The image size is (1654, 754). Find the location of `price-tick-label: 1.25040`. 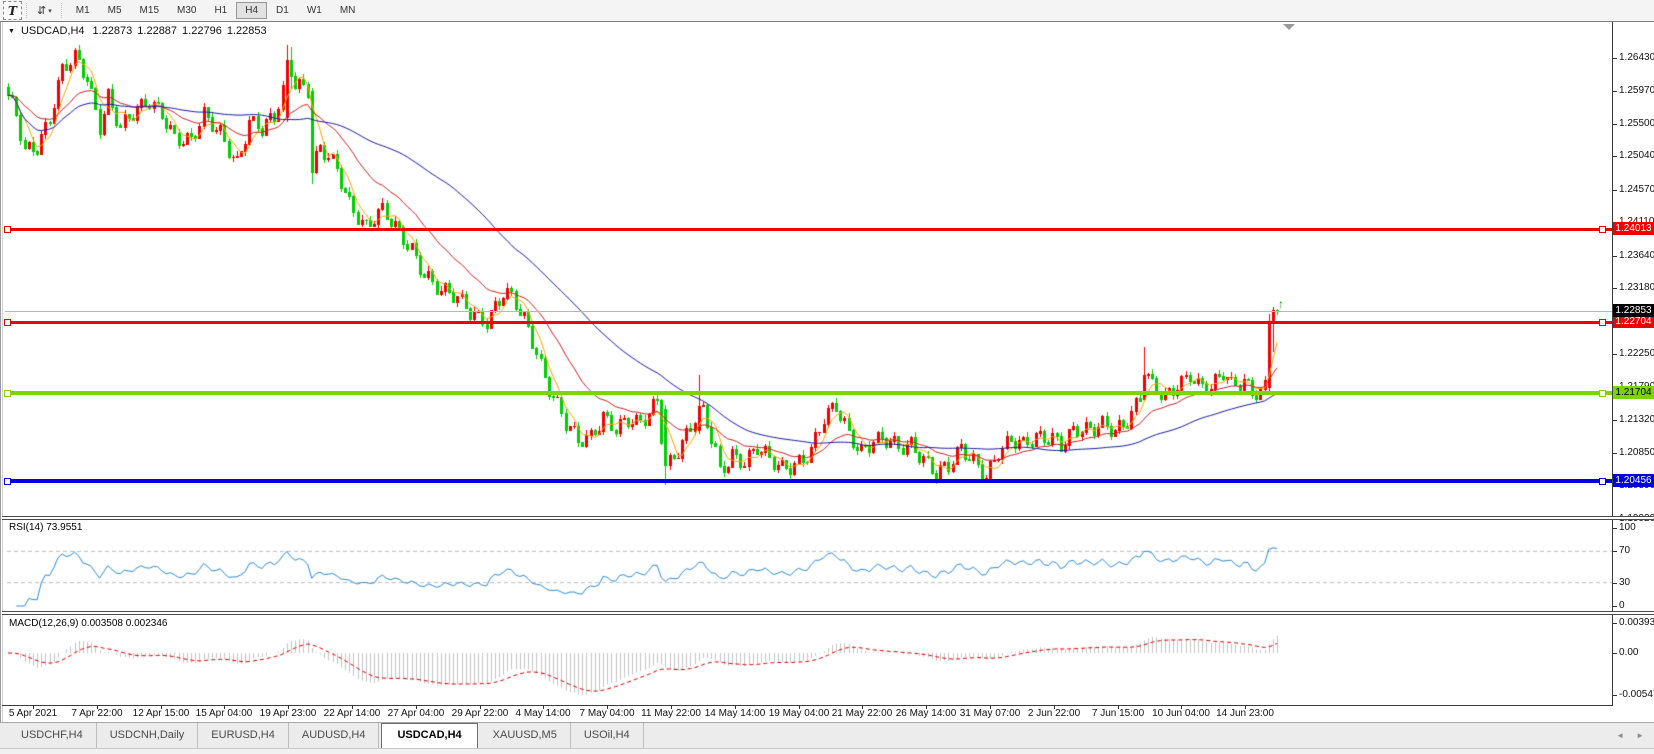

price-tick-label: 1.25040 is located at coordinates (1636, 155).